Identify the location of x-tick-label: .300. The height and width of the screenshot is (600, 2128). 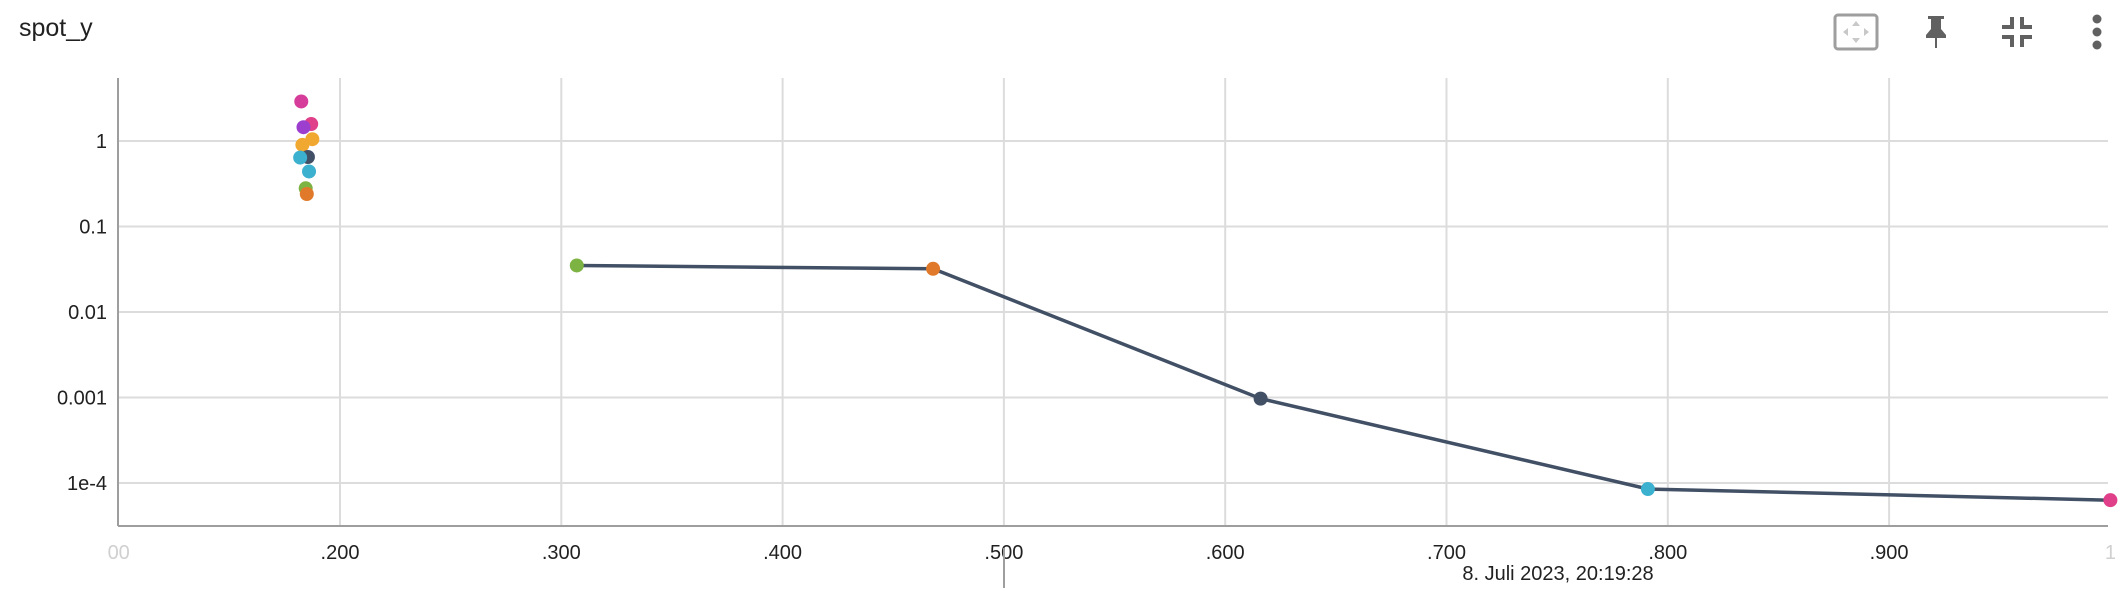
(561, 553).